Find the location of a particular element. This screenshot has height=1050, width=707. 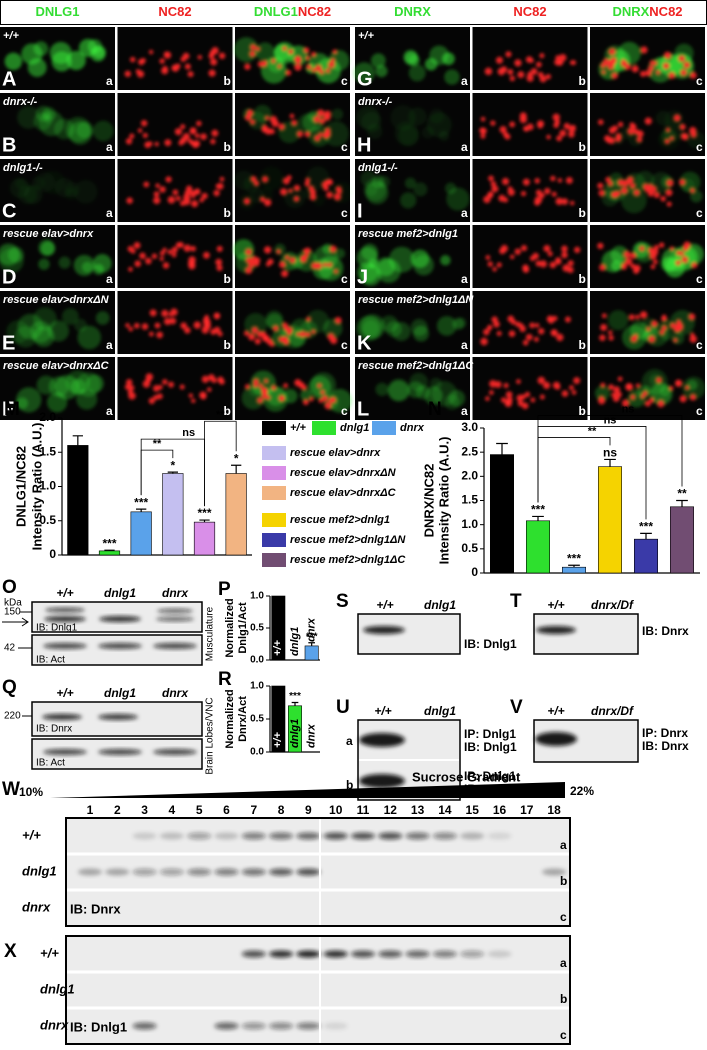

bracket is located at coordinates (220, 463).